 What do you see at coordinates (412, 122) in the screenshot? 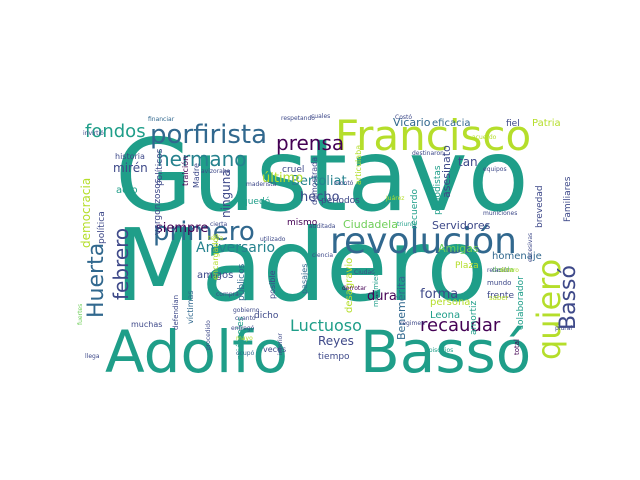
I see `cloud-word: Vicario` at bounding box center [412, 122].